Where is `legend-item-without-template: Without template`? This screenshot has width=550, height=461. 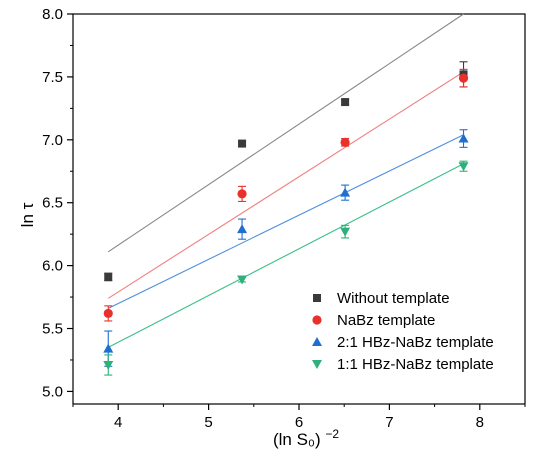 legend-item-without-template: Without template is located at coordinates (381, 298).